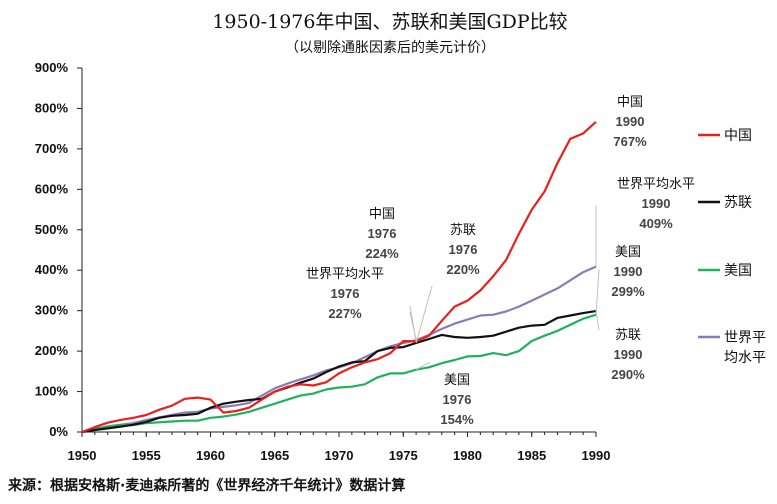 Image resolution: width=777 pixels, height=504 pixels. Describe the element at coordinates (52, 148) in the screenshot. I see `y-tick-label: 700%` at that location.